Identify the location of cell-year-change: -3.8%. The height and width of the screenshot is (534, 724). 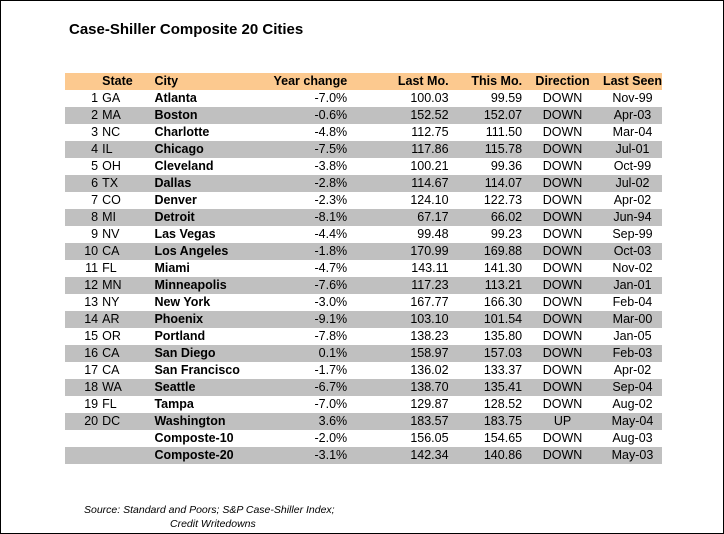
(331, 166).